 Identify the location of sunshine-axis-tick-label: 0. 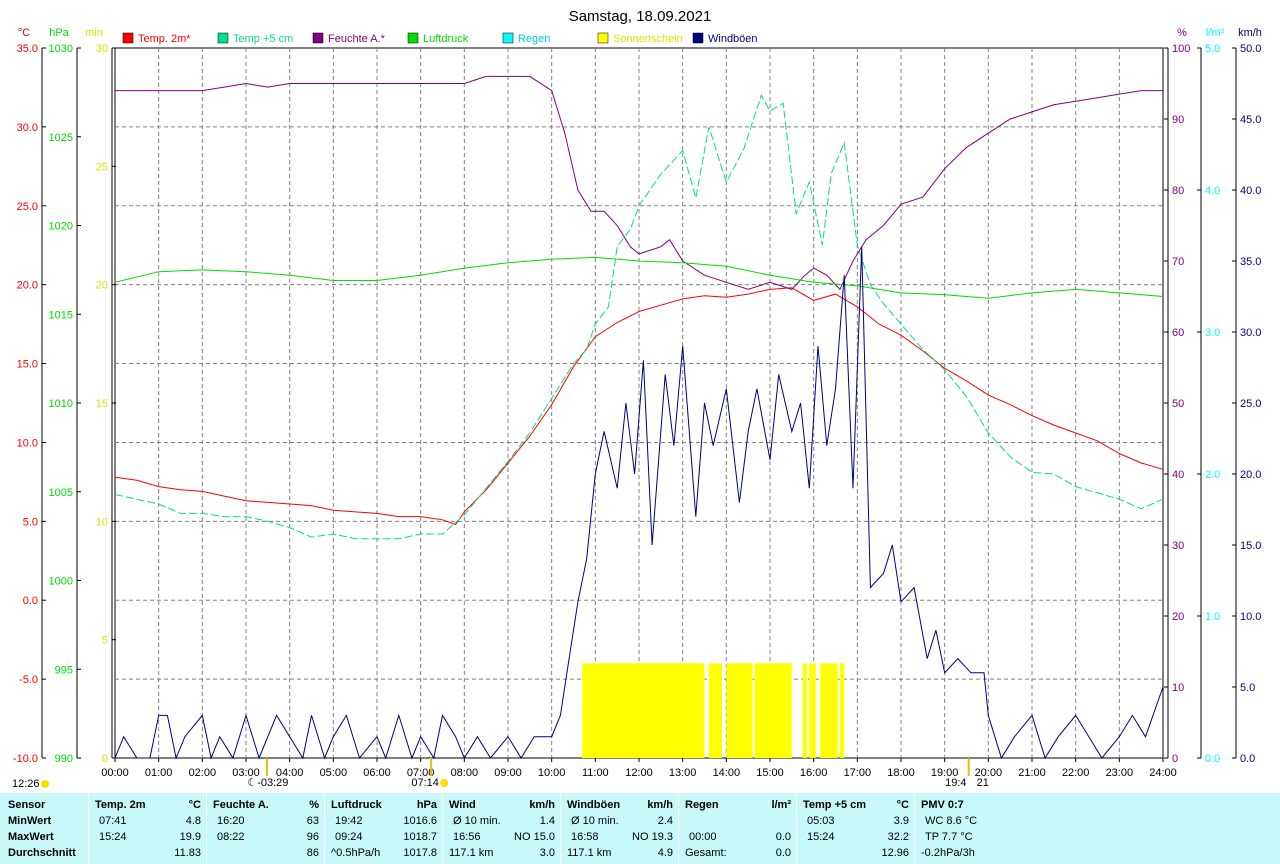
(105, 759).